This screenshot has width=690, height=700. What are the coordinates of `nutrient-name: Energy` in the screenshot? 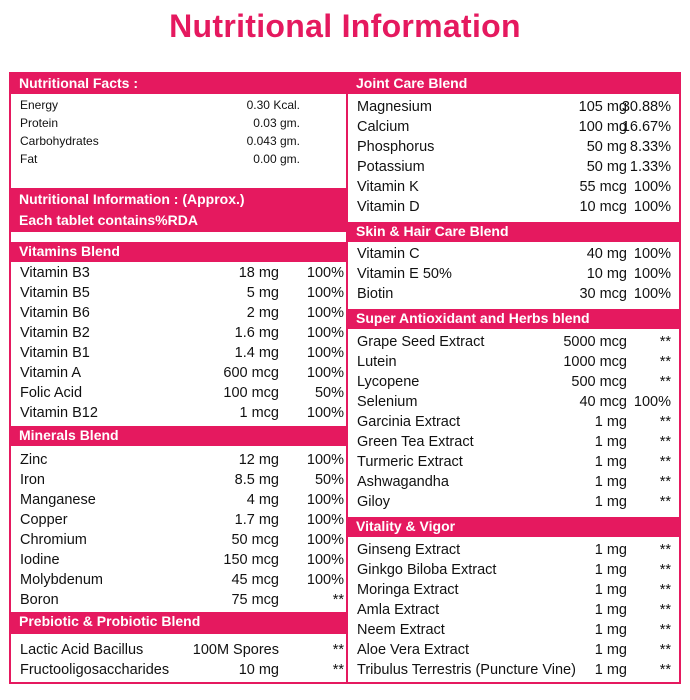 It's located at (39, 105).